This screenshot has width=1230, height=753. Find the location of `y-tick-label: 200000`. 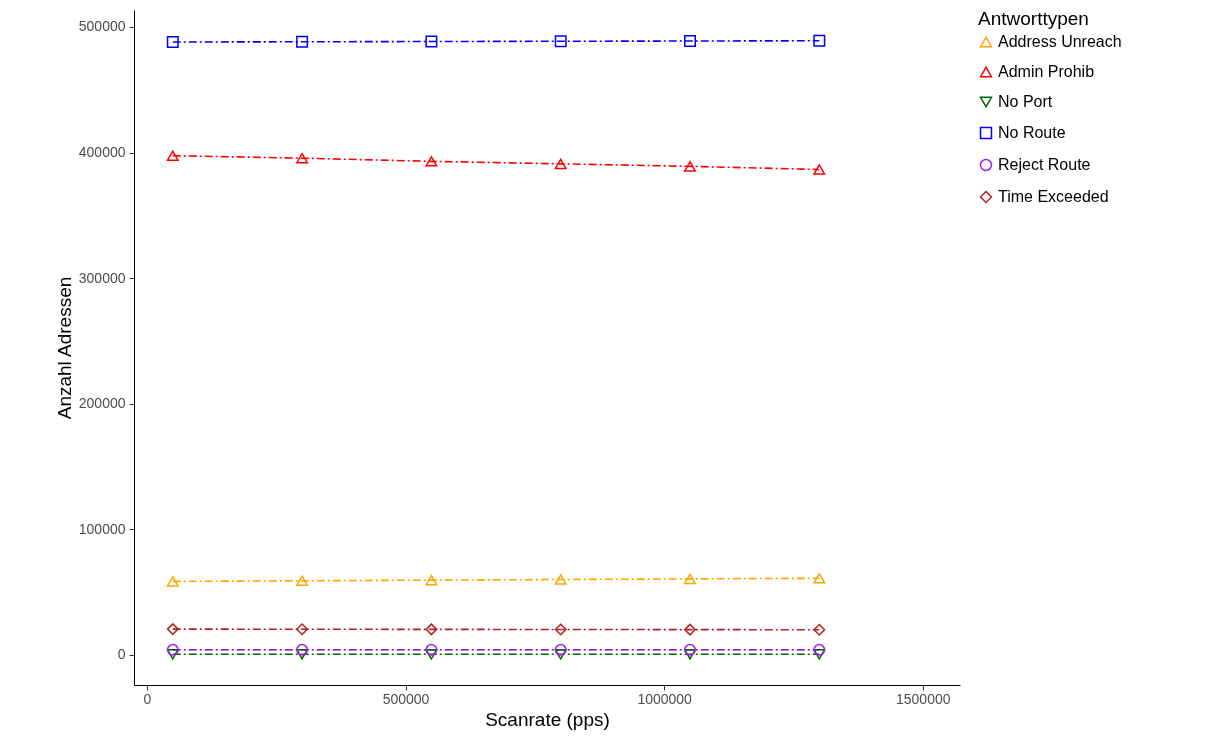

y-tick-label: 200000 is located at coordinates (102, 403).